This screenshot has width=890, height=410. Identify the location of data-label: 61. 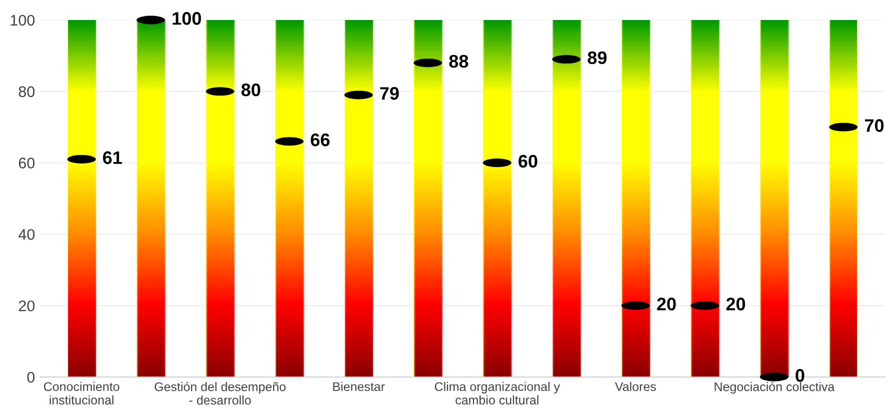
(112, 157).